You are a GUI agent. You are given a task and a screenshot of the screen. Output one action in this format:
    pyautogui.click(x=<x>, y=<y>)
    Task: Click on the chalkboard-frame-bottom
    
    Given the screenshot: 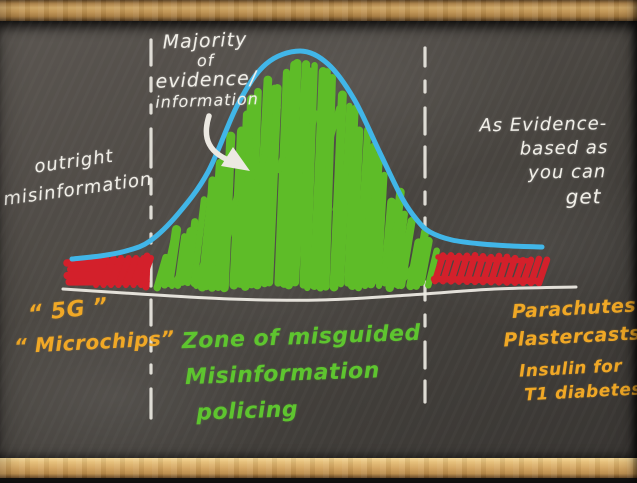 What is the action you would take?
    pyautogui.click(x=318, y=468)
    